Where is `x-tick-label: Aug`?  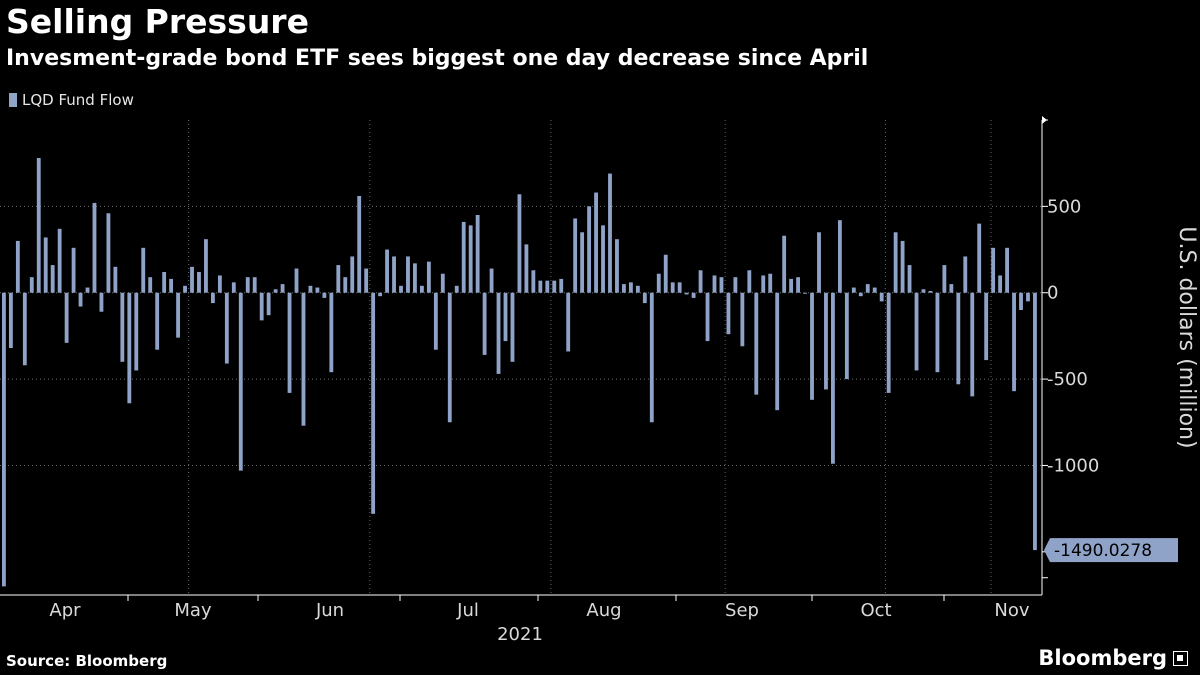 x-tick-label: Aug is located at coordinates (603, 610).